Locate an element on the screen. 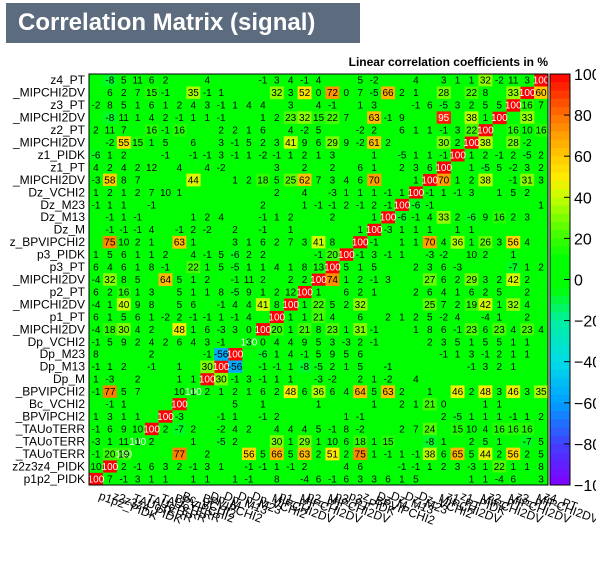 The height and width of the screenshot is (572, 596). cell-value-label: 4 is located at coordinates (194, 342).